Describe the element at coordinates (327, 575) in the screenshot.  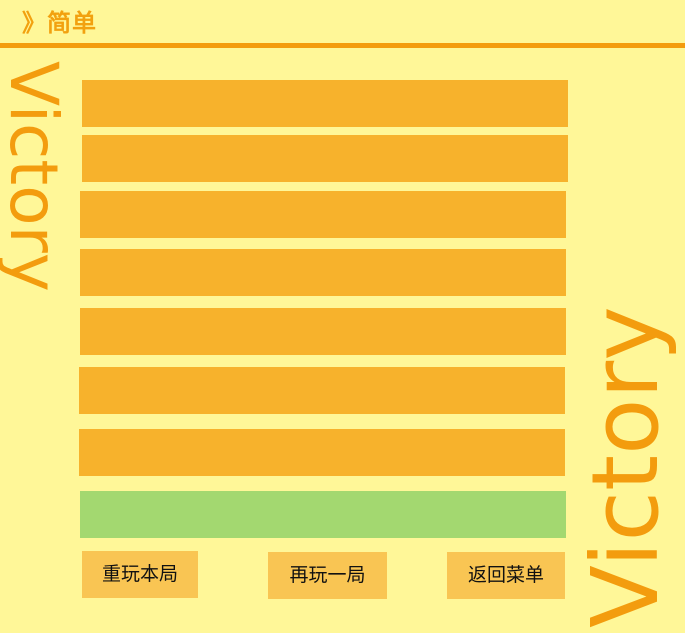
I see `play-again-button: 再玩一局` at that location.